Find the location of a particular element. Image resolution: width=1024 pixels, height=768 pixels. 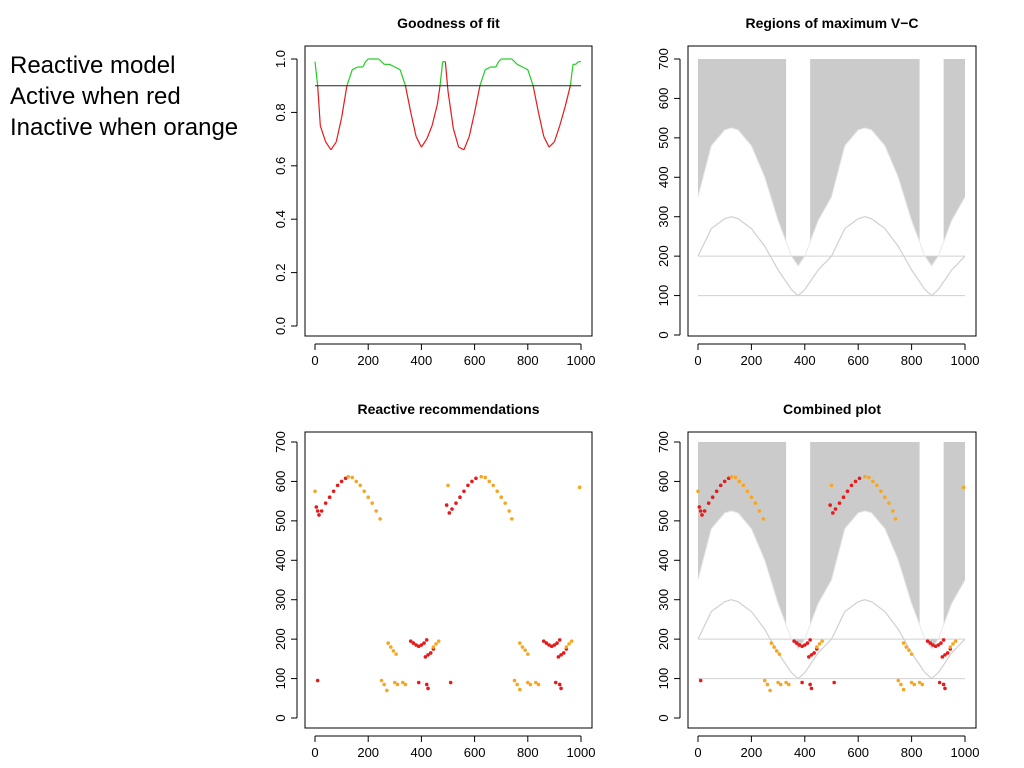

y-tick-label: 600 is located at coordinates (663, 99).